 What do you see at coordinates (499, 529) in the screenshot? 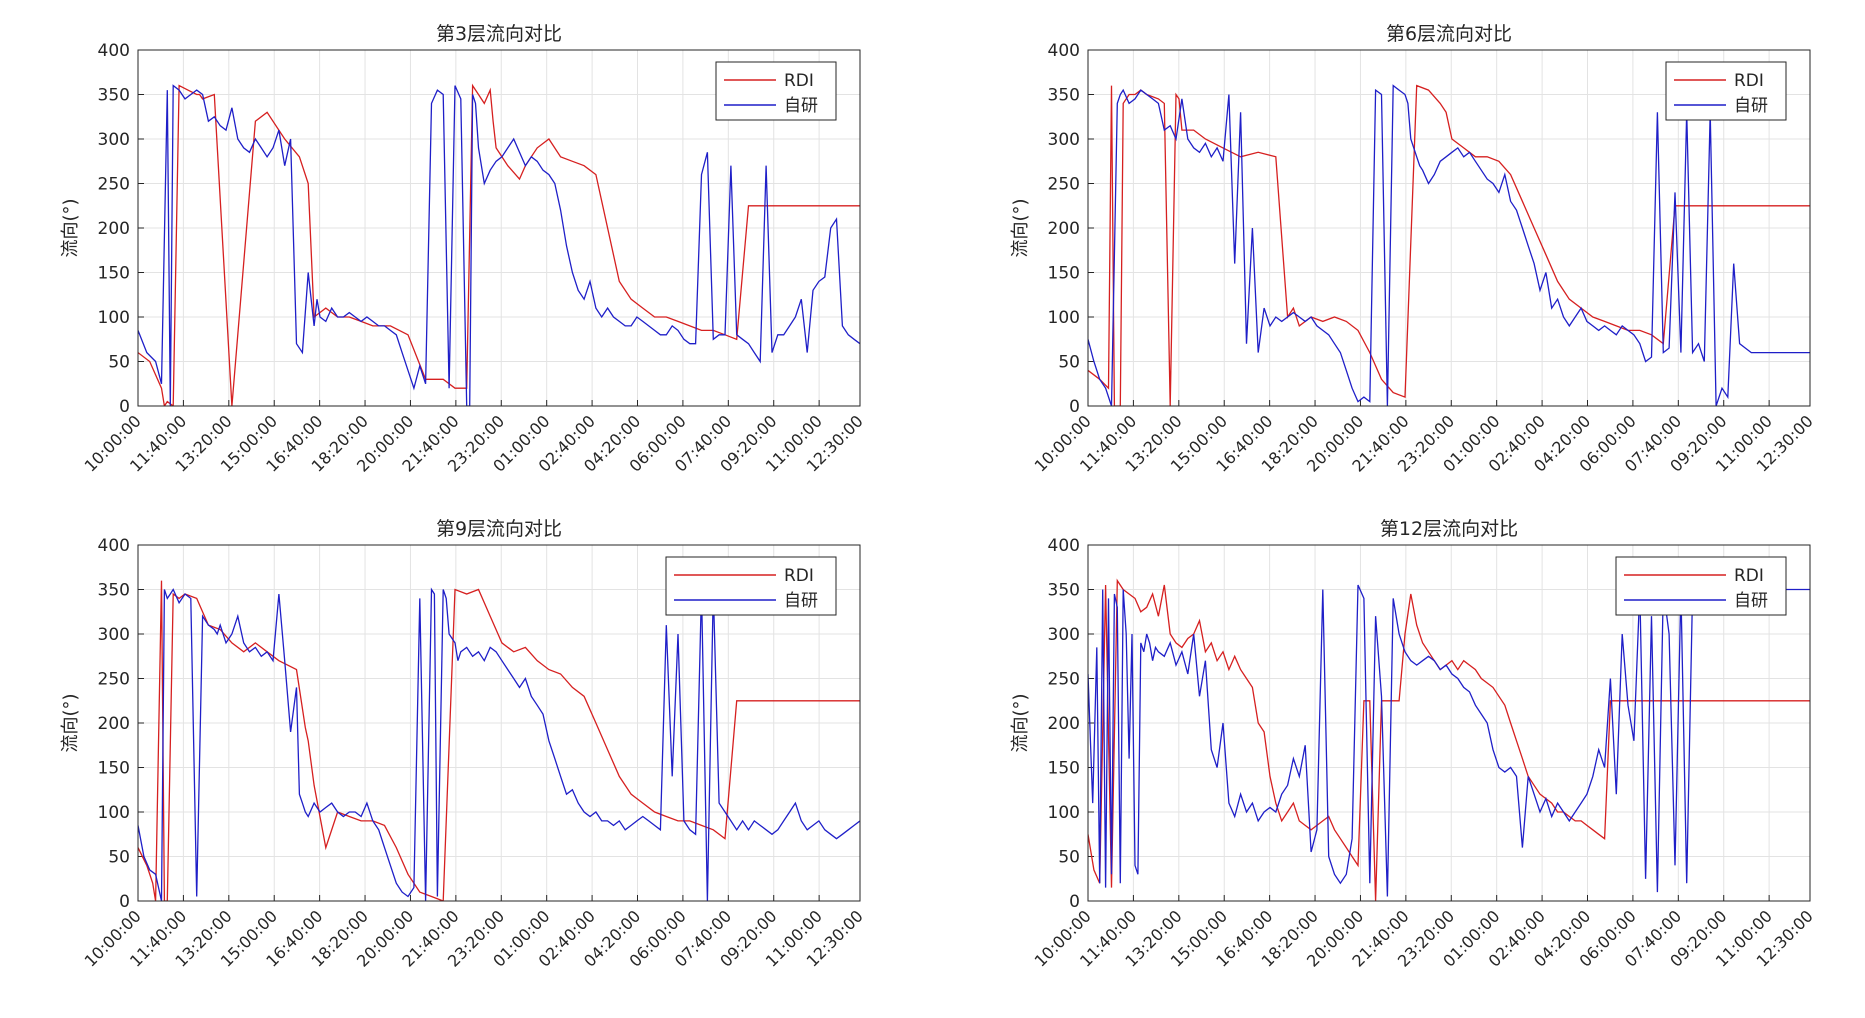
I see `chart-title: 第9层流向对比` at bounding box center [499, 529].